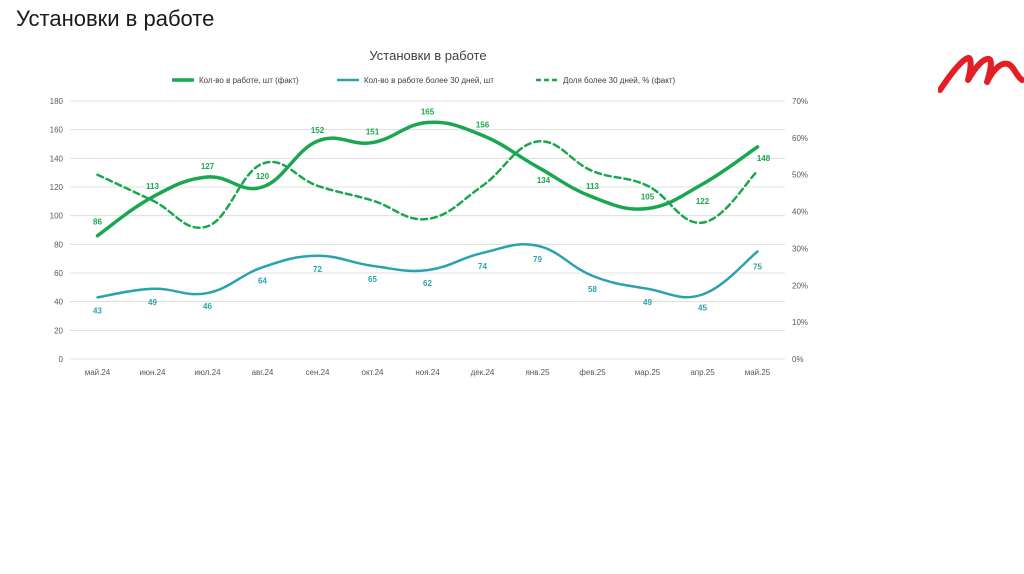 The image size is (1024, 574). I want to click on data-label: 134, so click(544, 180).